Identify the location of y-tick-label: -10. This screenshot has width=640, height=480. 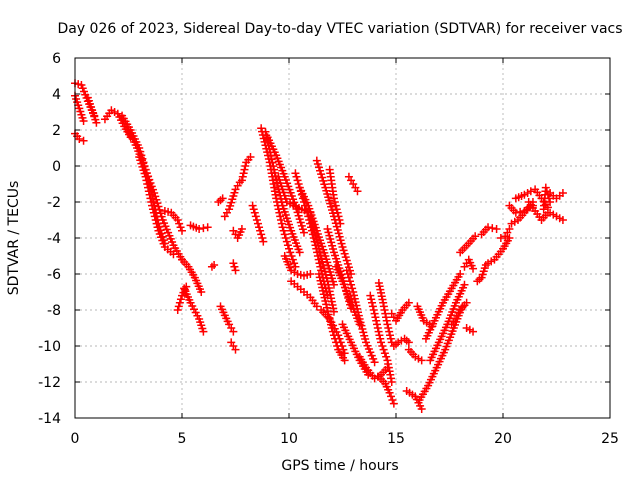
(49, 347).